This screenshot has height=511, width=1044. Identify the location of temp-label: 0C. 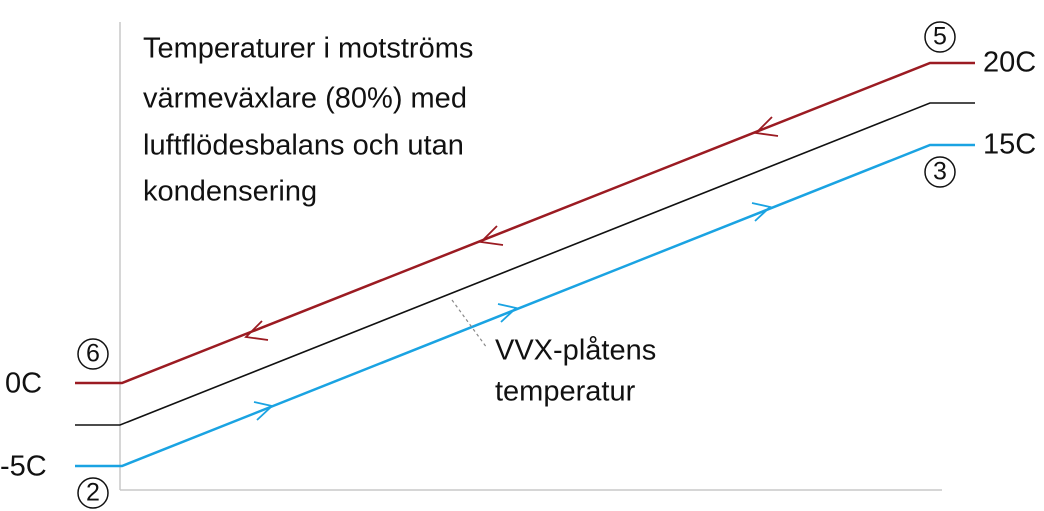
(23, 384).